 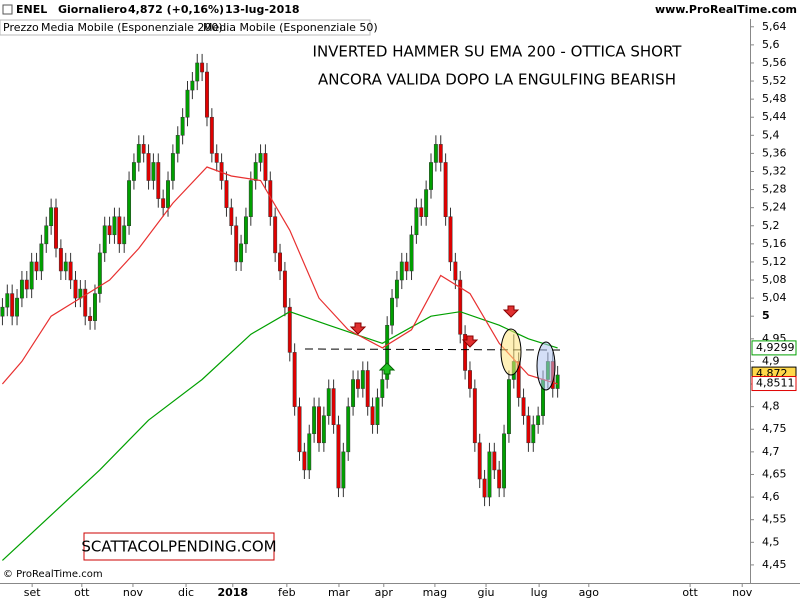 I want to click on header-bg, so click(x=400, y=9).